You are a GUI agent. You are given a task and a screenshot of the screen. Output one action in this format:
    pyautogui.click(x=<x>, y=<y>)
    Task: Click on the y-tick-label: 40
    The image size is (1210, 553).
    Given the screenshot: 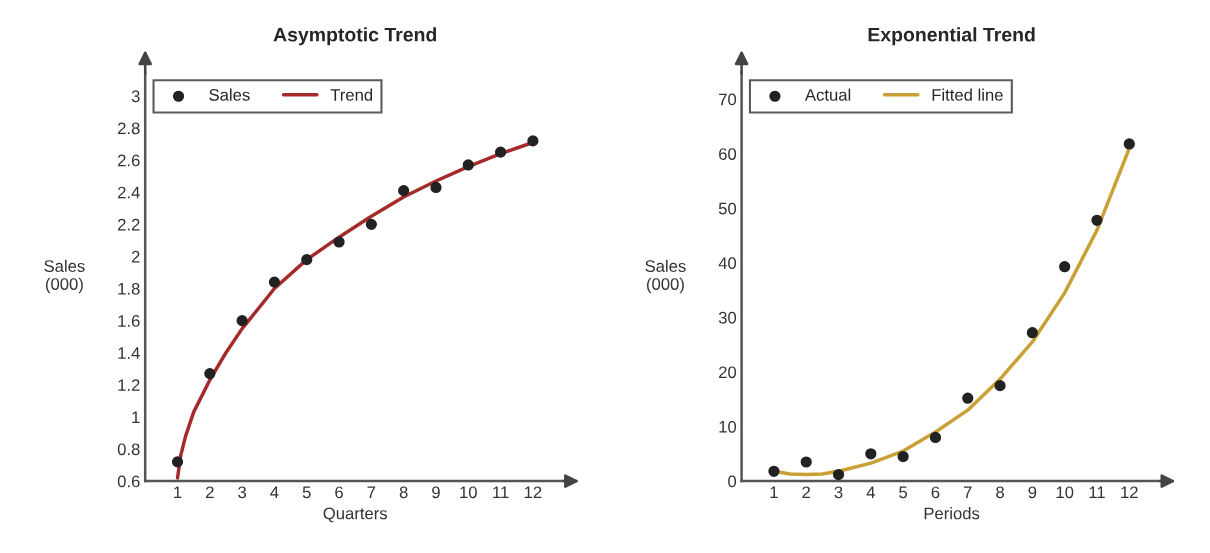 What is the action you would take?
    pyautogui.click(x=727, y=263)
    